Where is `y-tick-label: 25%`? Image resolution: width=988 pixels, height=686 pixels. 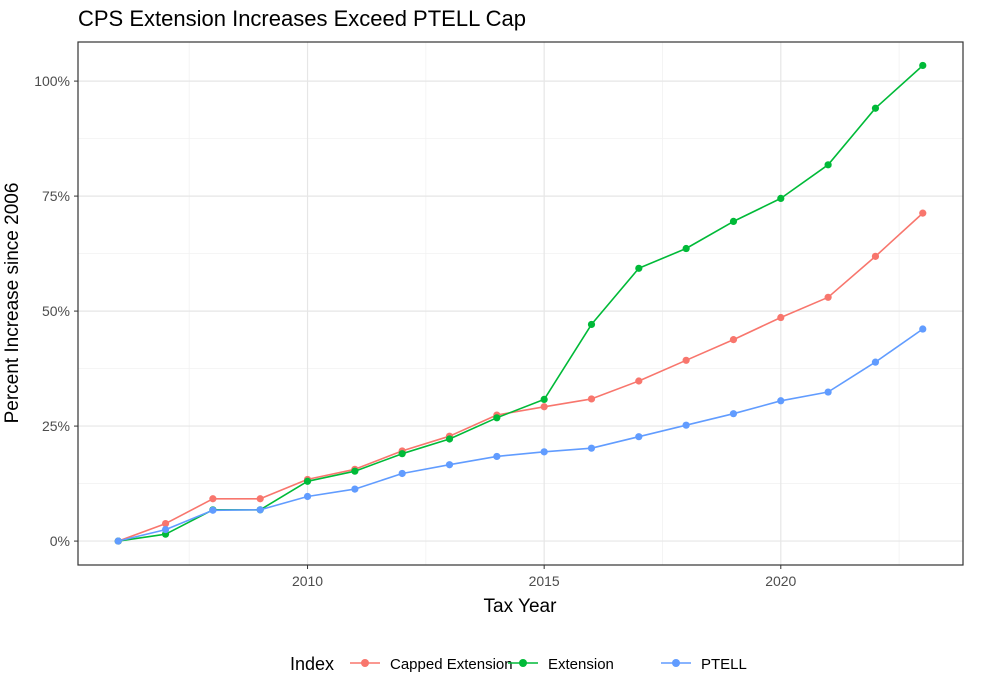 y-tick-label: 25% is located at coordinates (56, 426).